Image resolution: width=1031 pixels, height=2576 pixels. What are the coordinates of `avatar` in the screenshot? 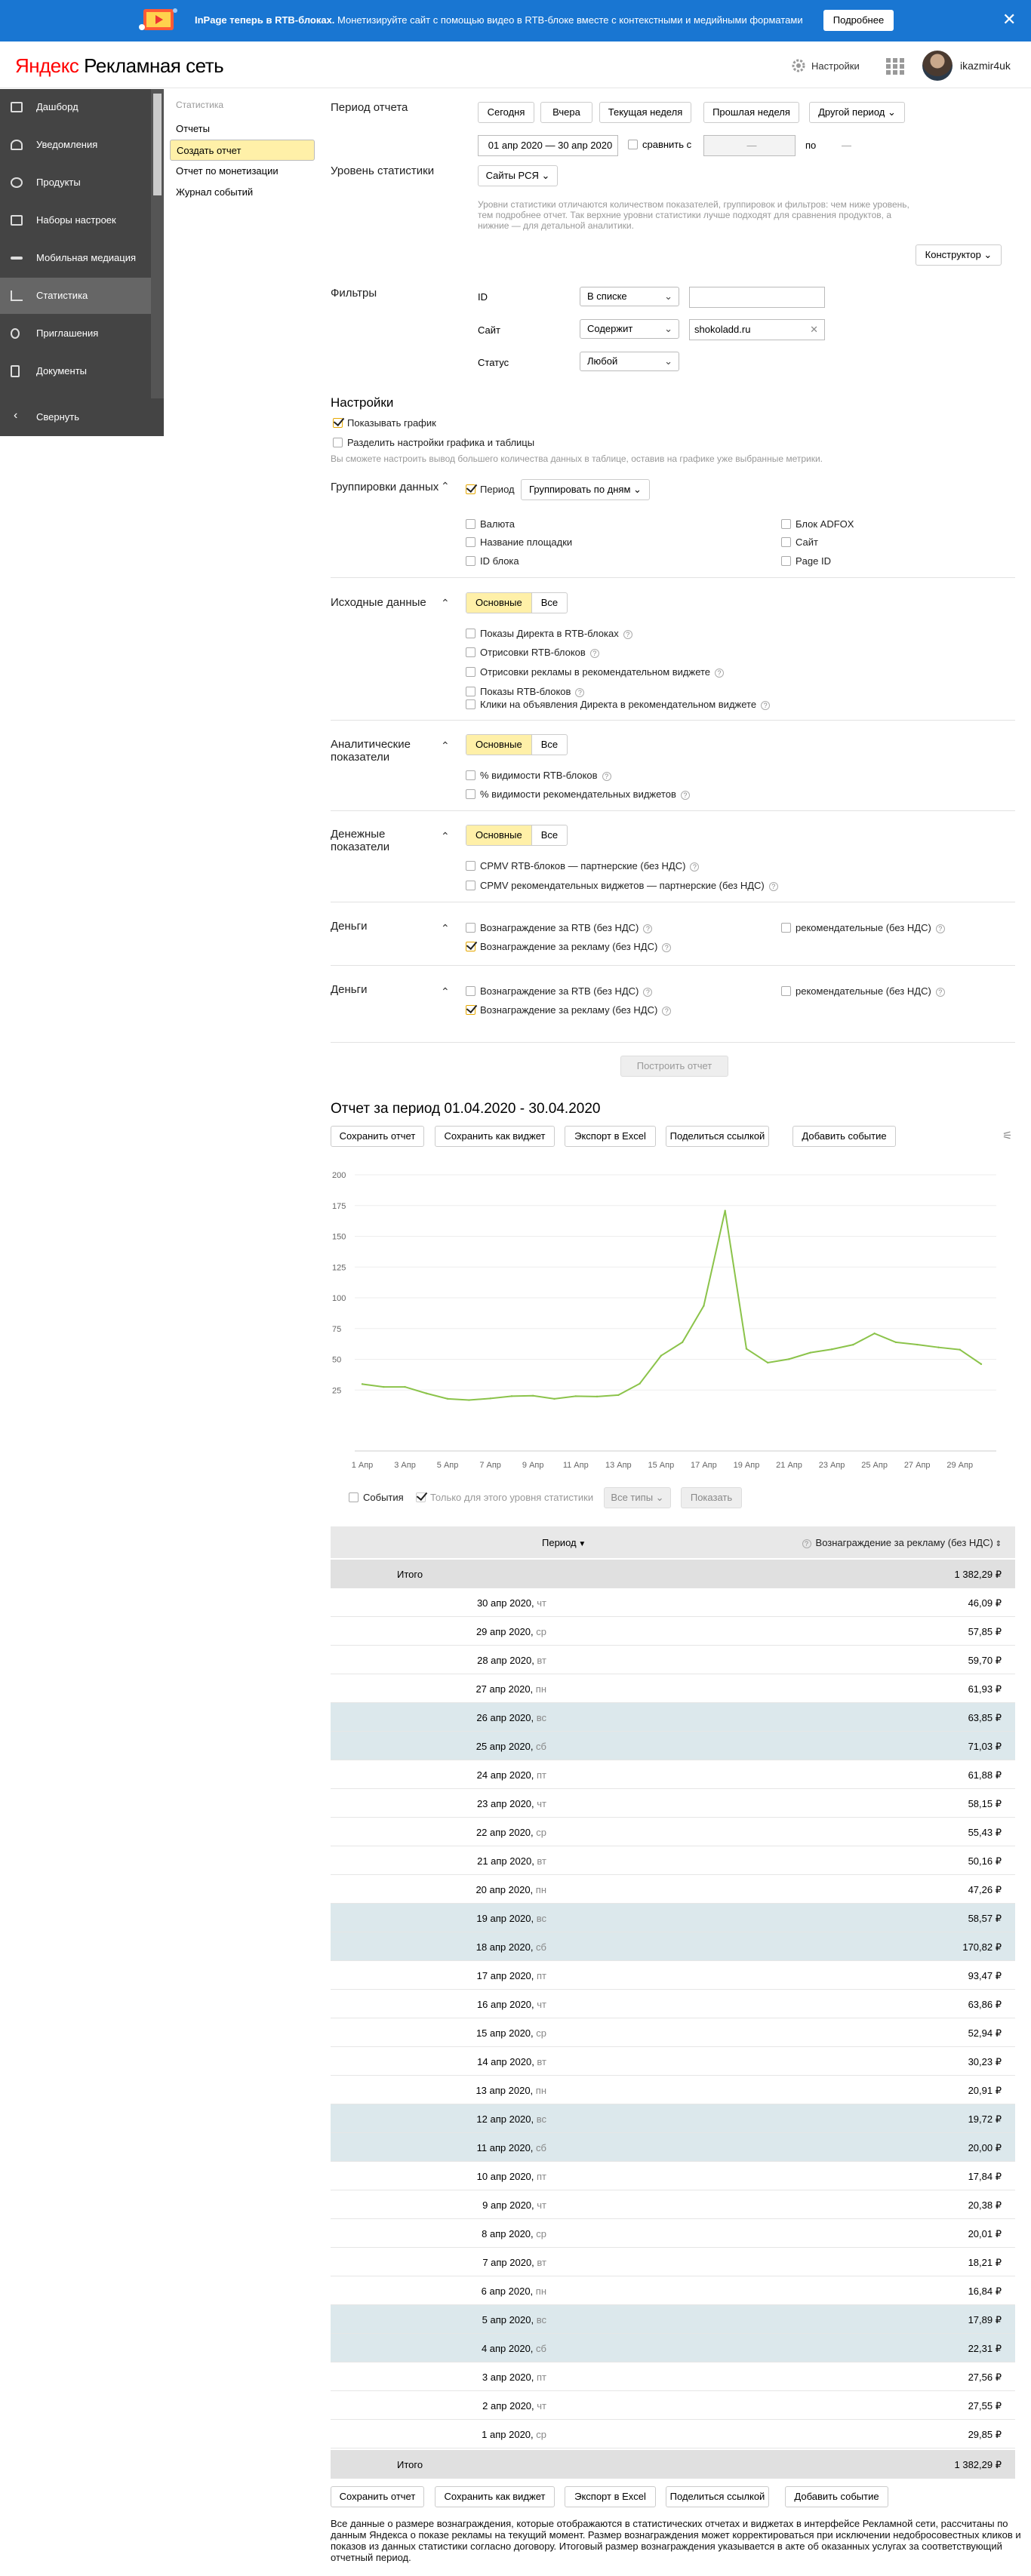 It's located at (937, 66).